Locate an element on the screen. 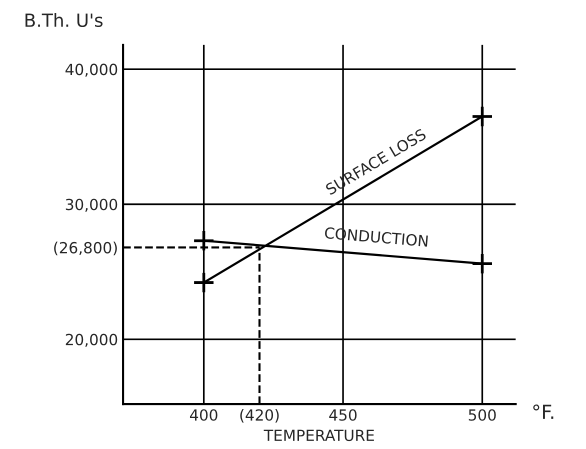 This screenshot has width=586, height=449. y-tick-label: (26,800) is located at coordinates (85, 249).